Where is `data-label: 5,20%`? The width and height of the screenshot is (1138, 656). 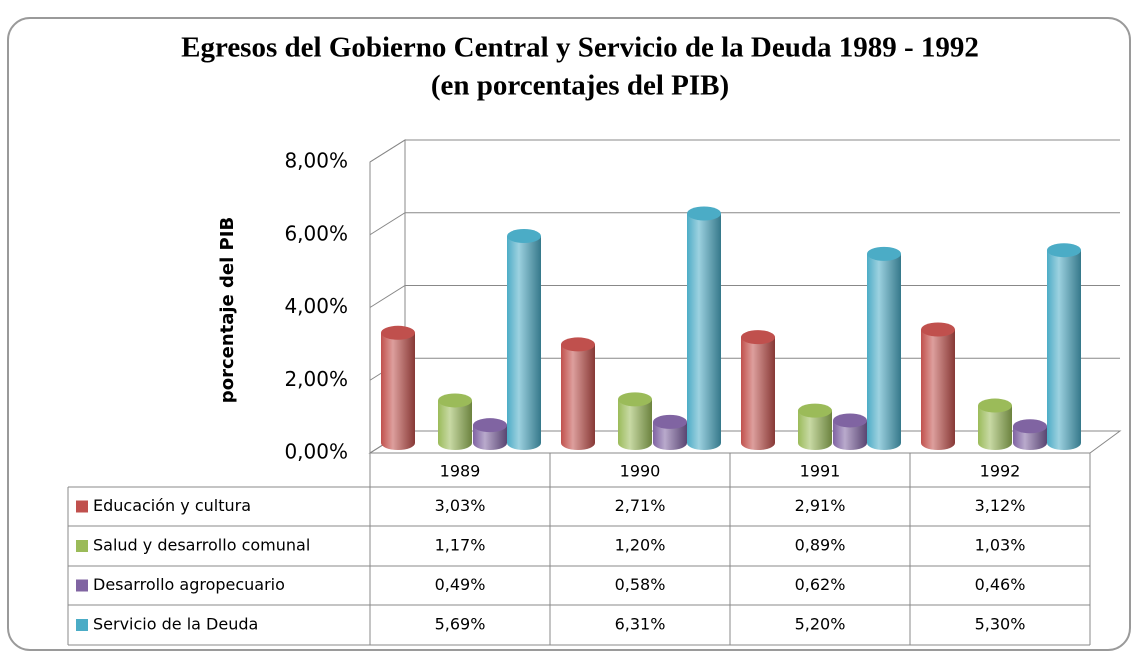 data-label: 5,20% is located at coordinates (820, 624).